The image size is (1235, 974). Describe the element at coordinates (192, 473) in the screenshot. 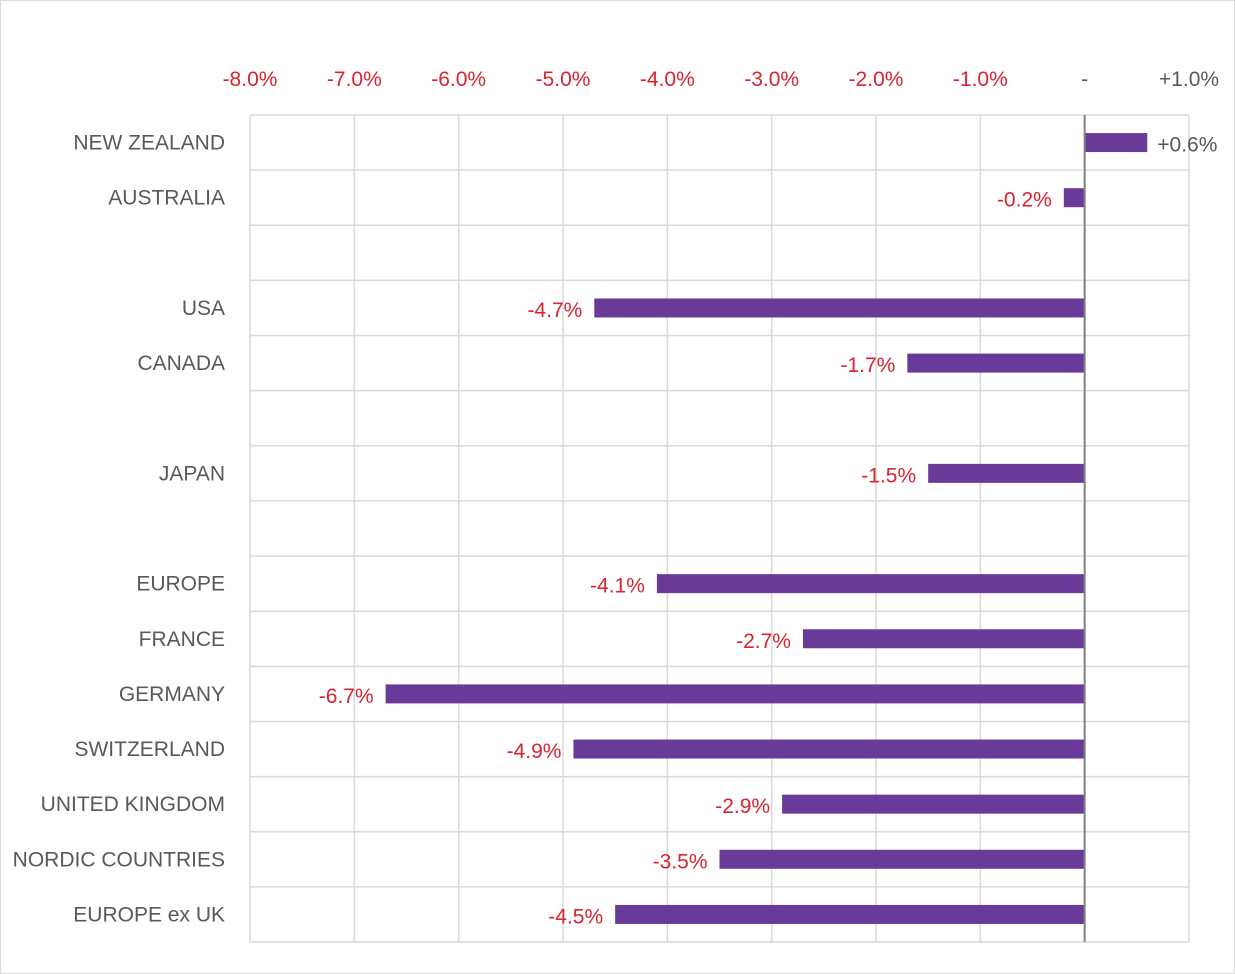

I see `category-label: JAPAN` at that location.